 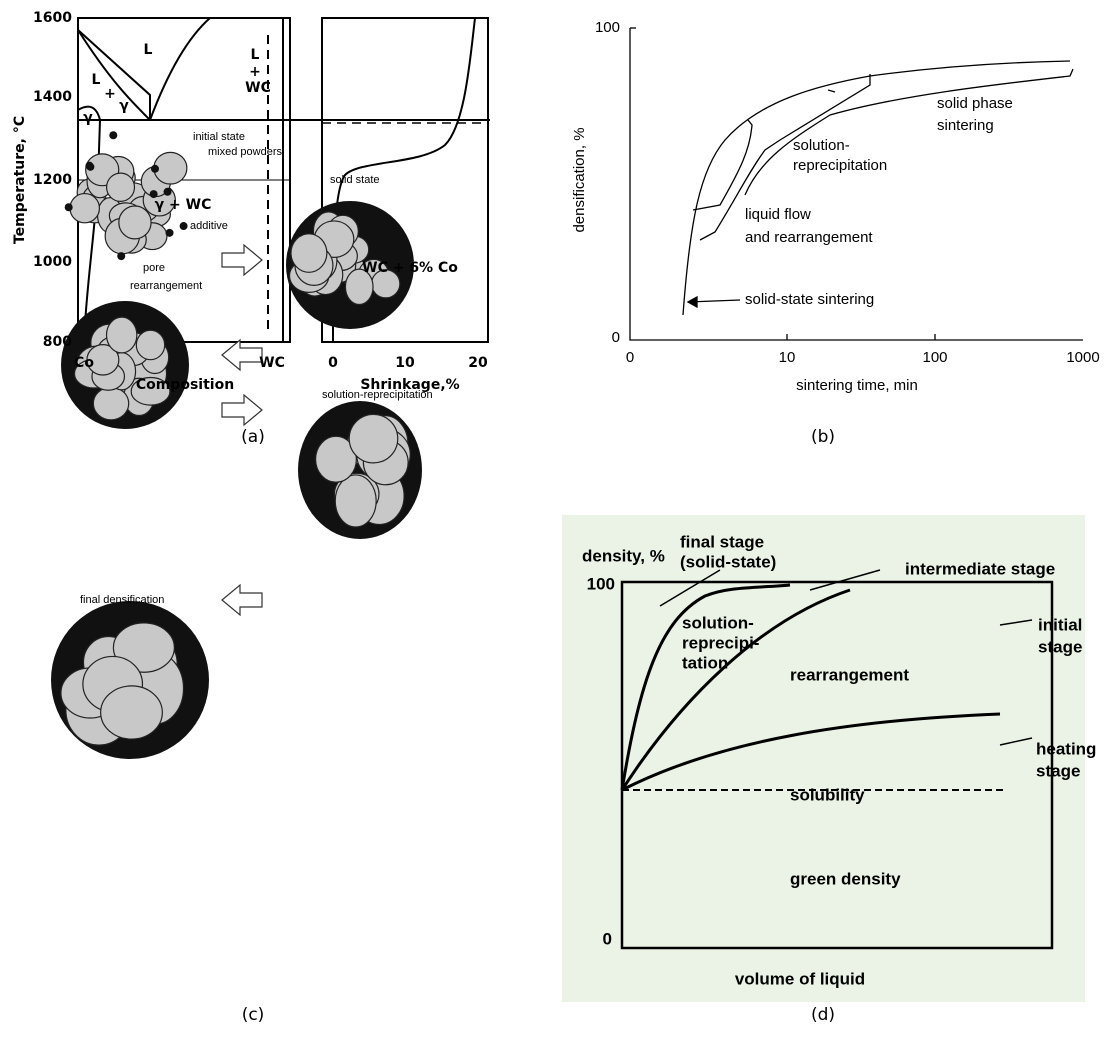 What do you see at coordinates (52, 18) in the screenshot?
I see `tick-label: 1600` at bounding box center [52, 18].